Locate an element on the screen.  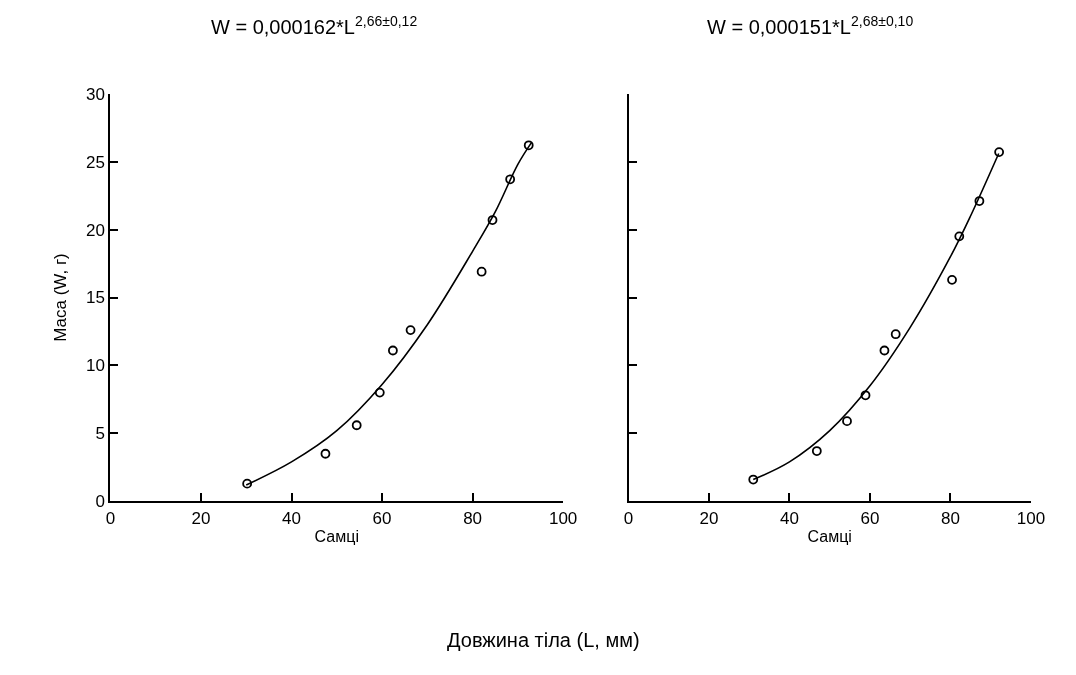
y-tick-label: 15 is located at coordinates (96, 298).